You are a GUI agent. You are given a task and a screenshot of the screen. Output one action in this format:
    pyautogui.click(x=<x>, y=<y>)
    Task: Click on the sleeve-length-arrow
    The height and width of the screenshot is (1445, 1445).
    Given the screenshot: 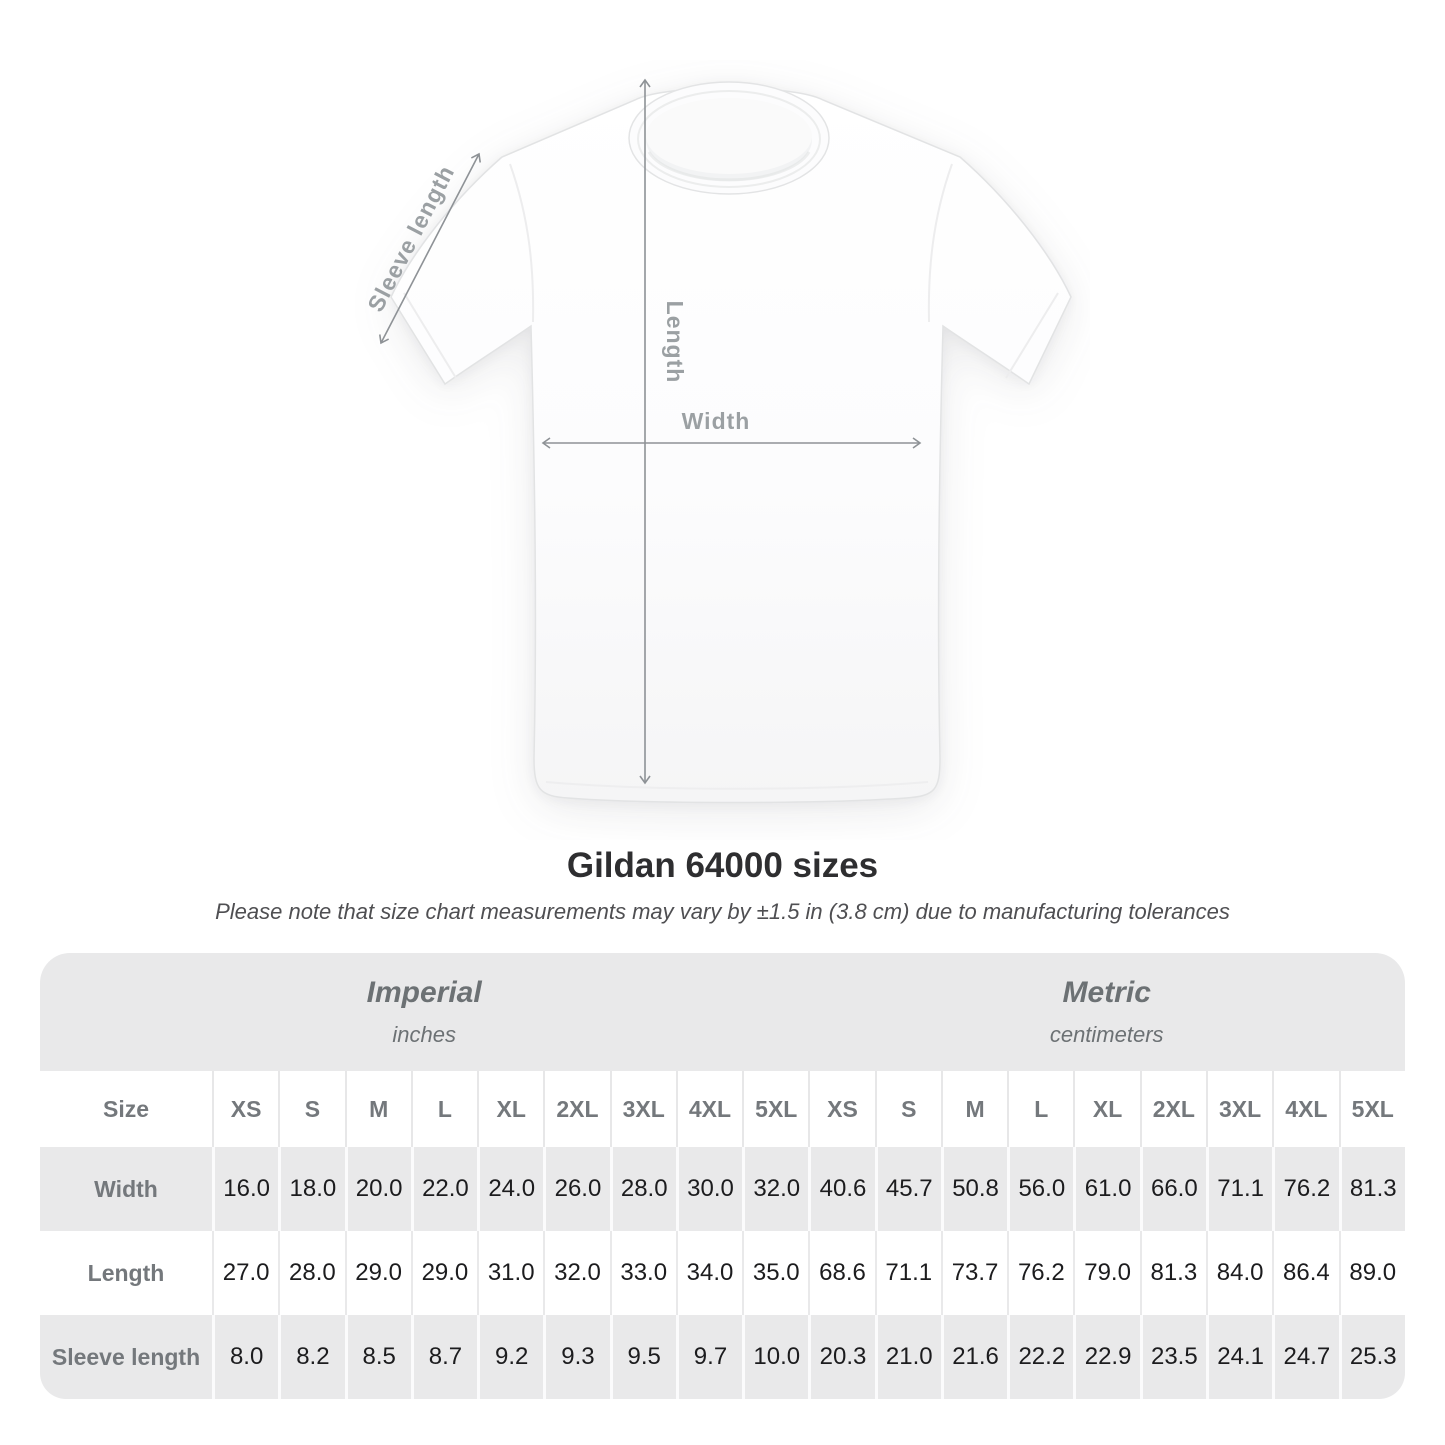 What is the action you would take?
    pyautogui.click(x=430, y=248)
    